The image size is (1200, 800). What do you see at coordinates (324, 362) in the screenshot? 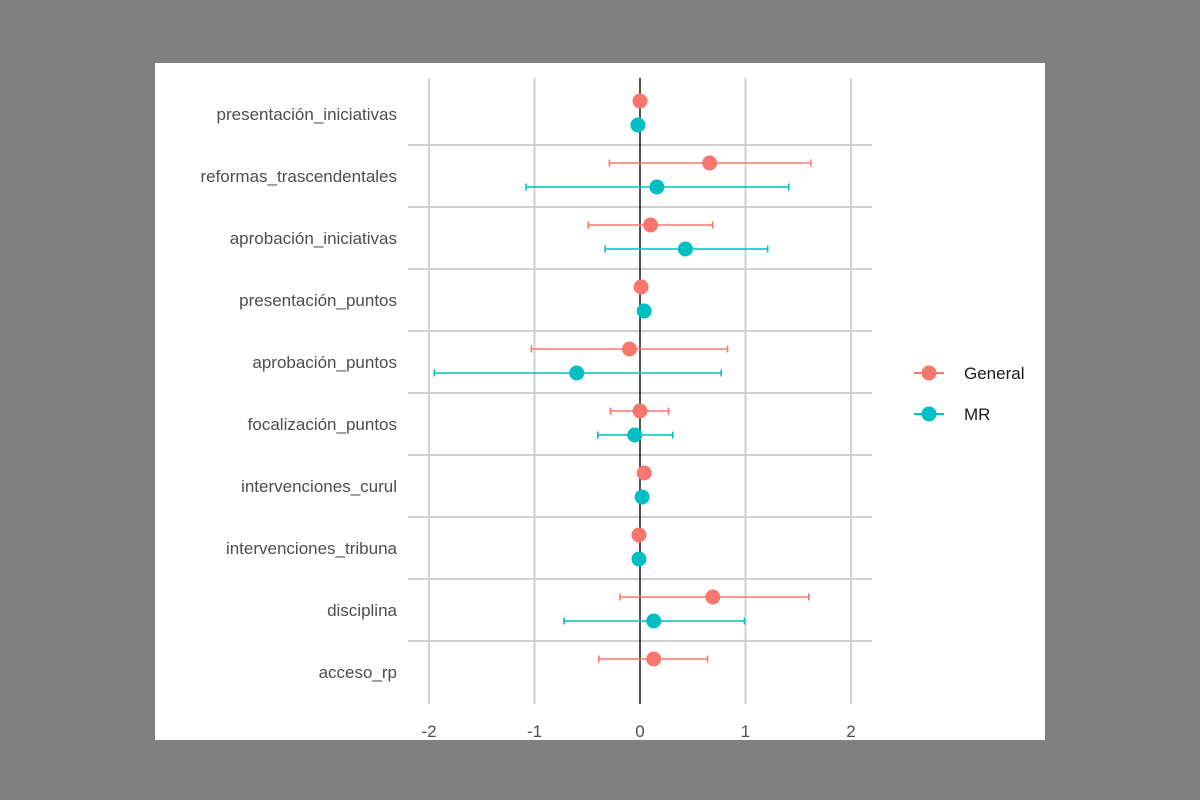
I see `y-tick-label: aprobación_puntos` at bounding box center [324, 362].